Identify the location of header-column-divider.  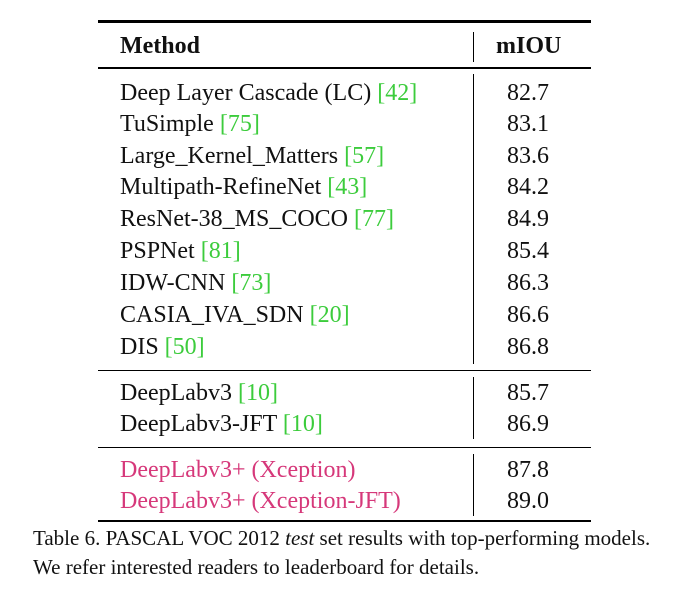
(473, 47).